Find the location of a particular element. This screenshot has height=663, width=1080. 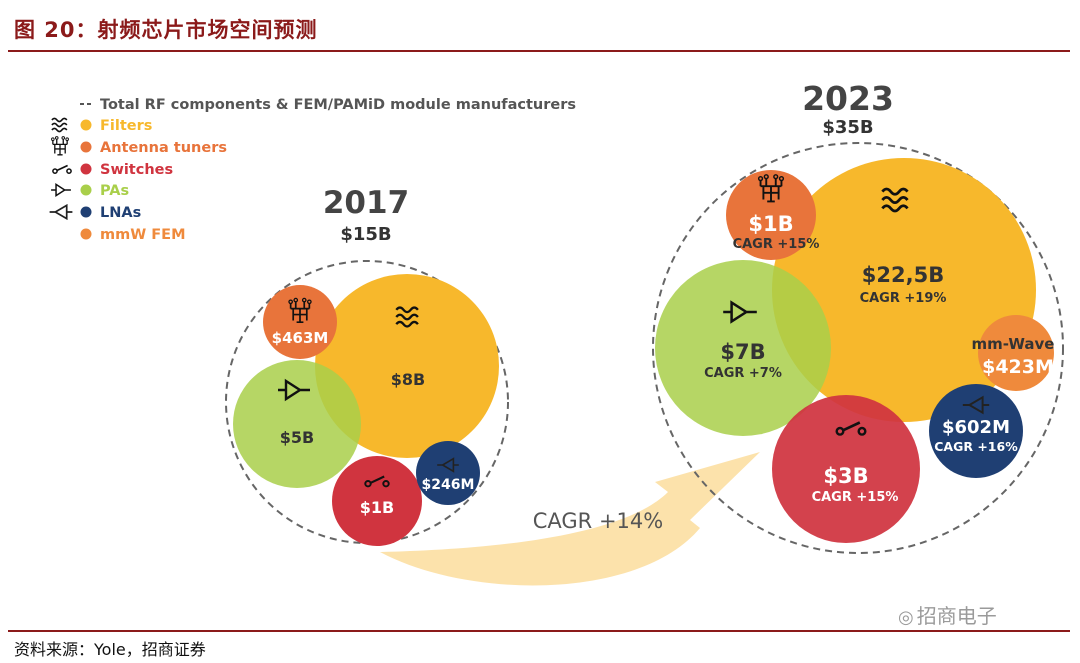

year-label-2023: 2023 is located at coordinates (848, 98).